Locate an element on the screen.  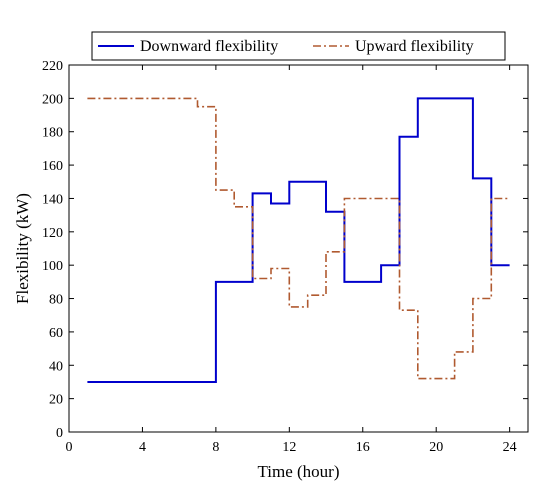
y-tick-label: 220 is located at coordinates (52, 66).